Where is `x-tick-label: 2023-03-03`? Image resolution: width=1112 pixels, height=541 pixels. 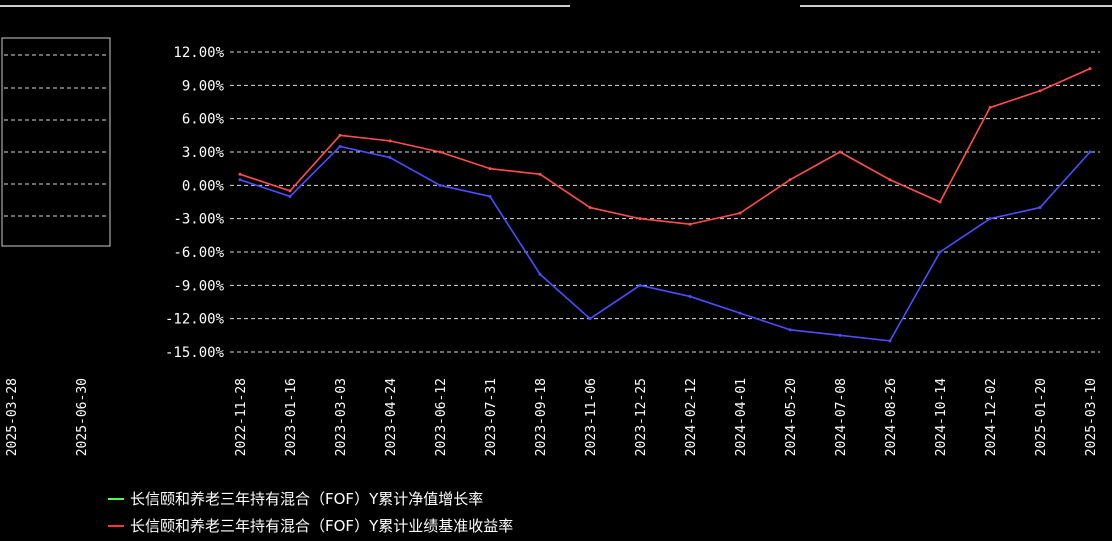 x-tick-label: 2023-03-03 is located at coordinates (341, 417).